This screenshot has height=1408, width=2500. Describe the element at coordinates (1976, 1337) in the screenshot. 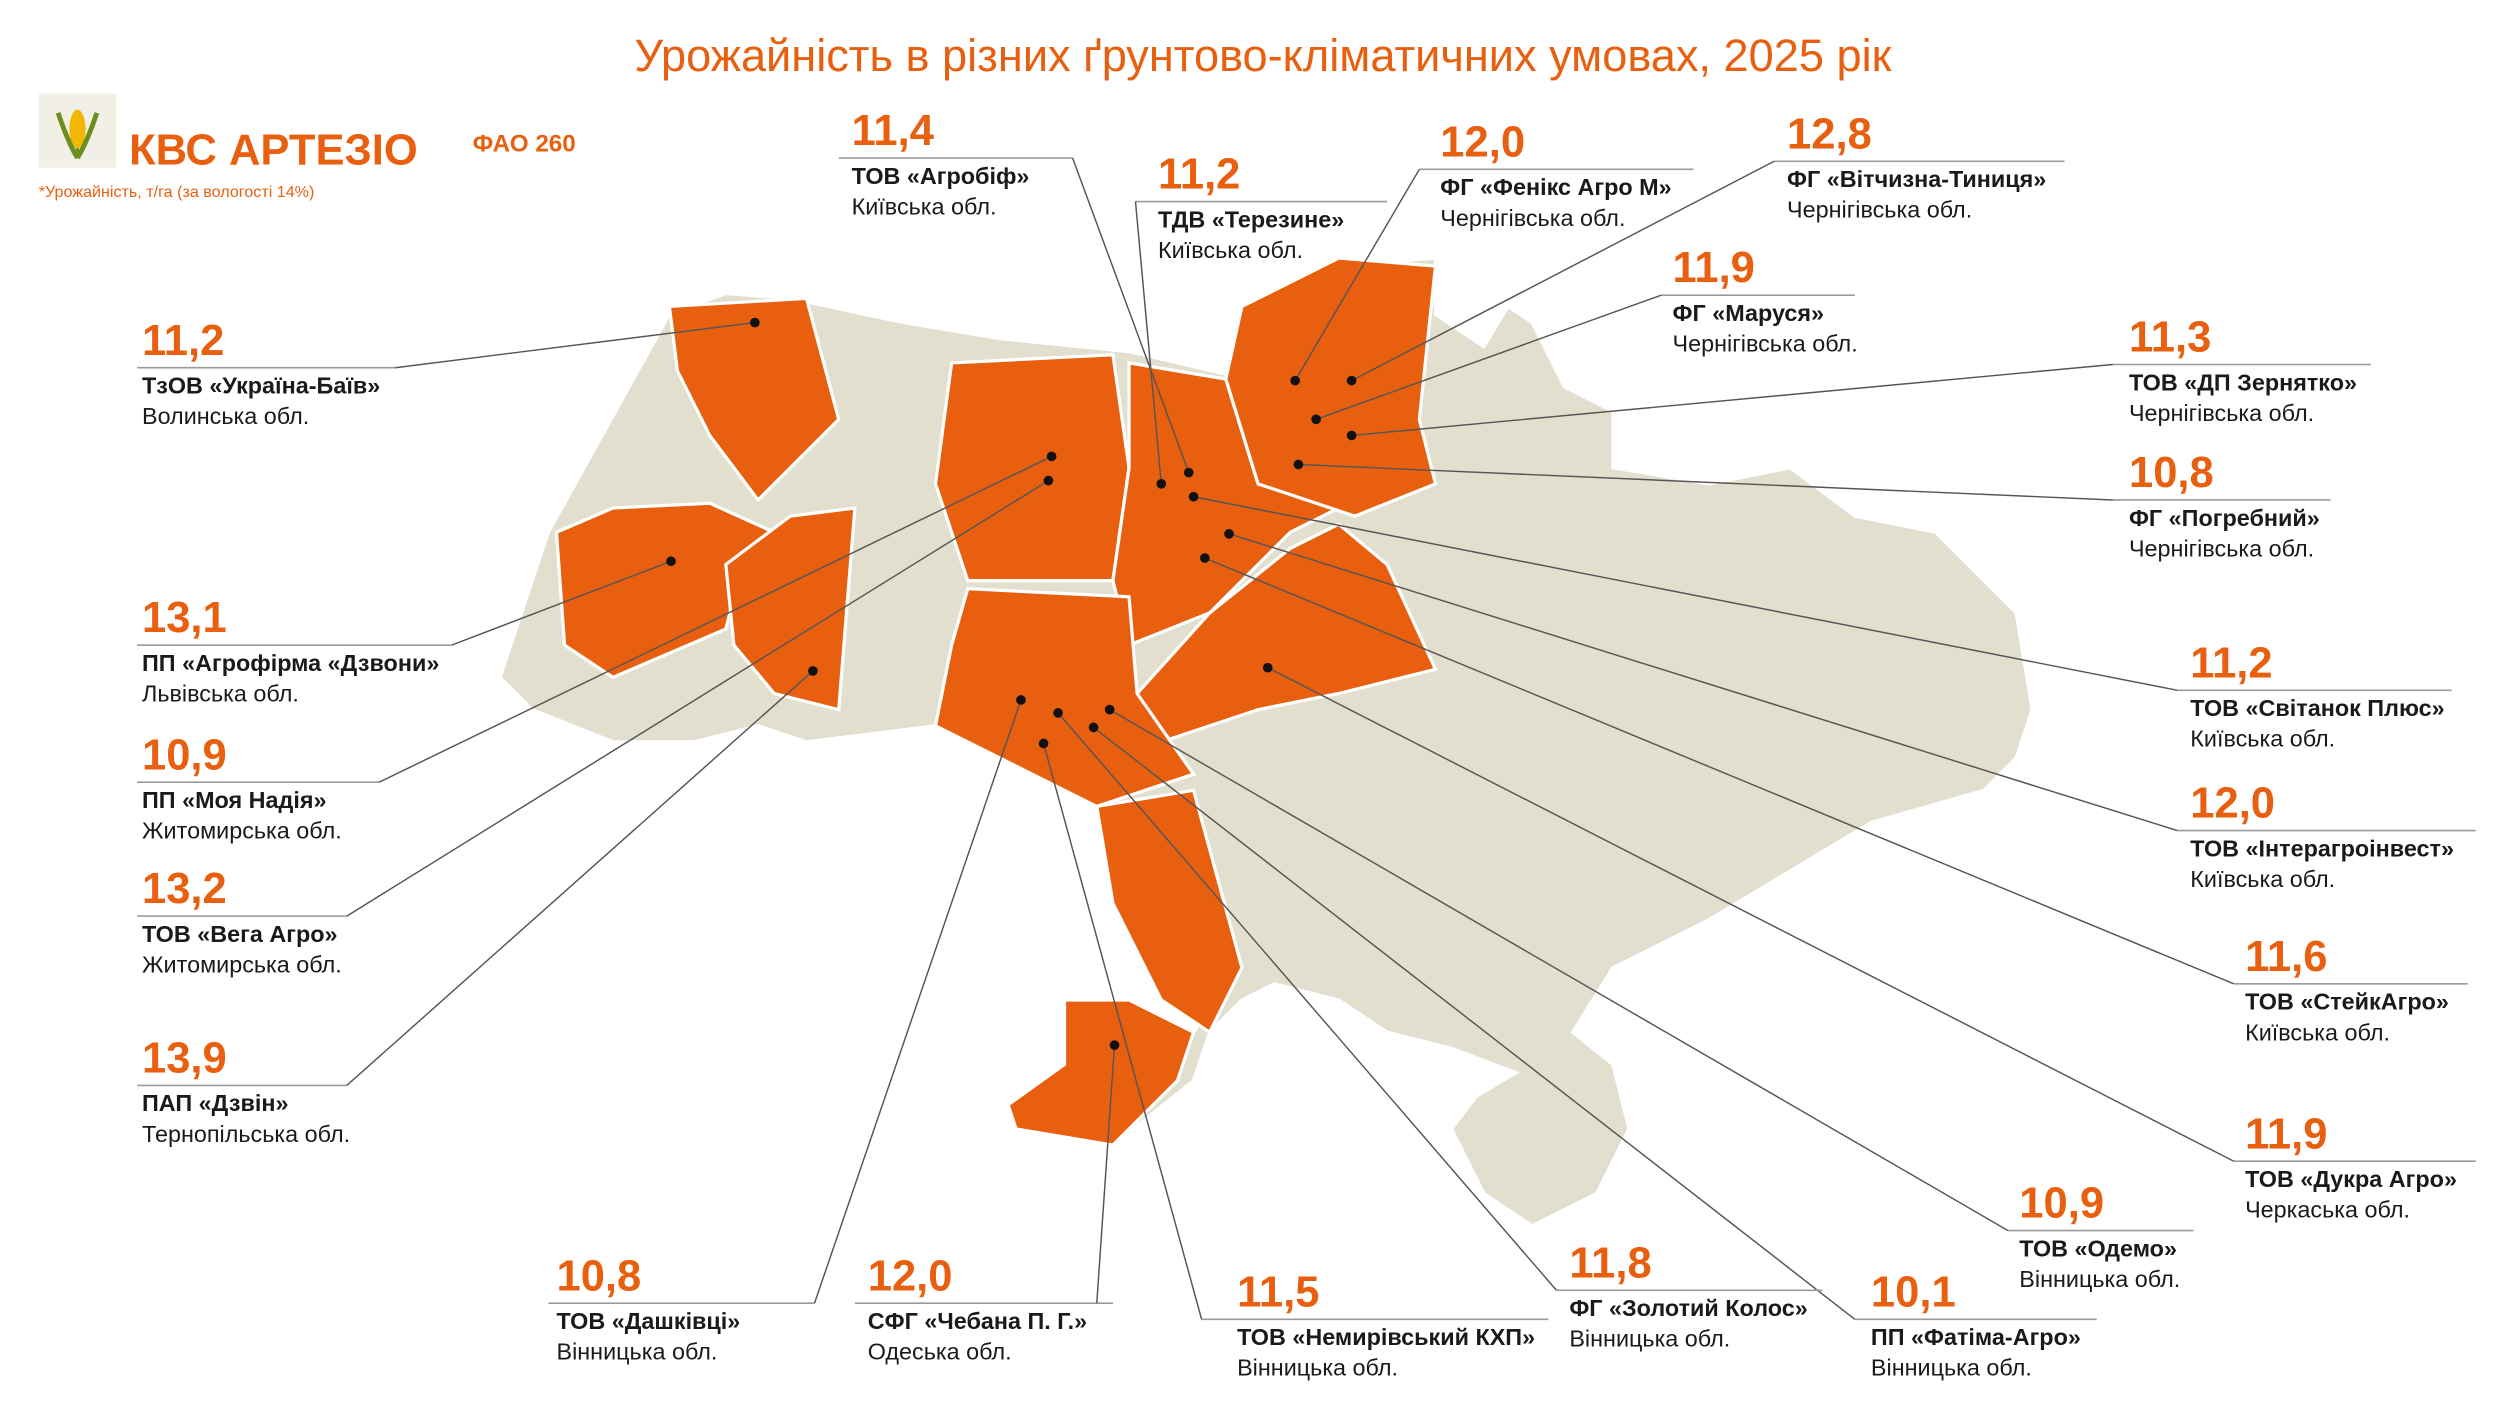

I see `farm-name: ПП «Фатіма-Агро»` at that location.